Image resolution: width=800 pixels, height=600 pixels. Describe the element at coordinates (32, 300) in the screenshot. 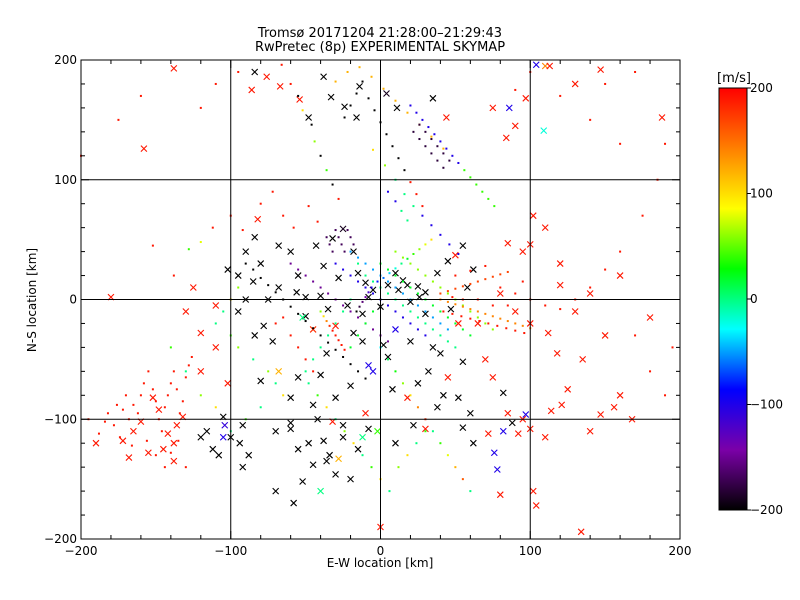

I see `y-axis-label: N-S location [km]` at that location.